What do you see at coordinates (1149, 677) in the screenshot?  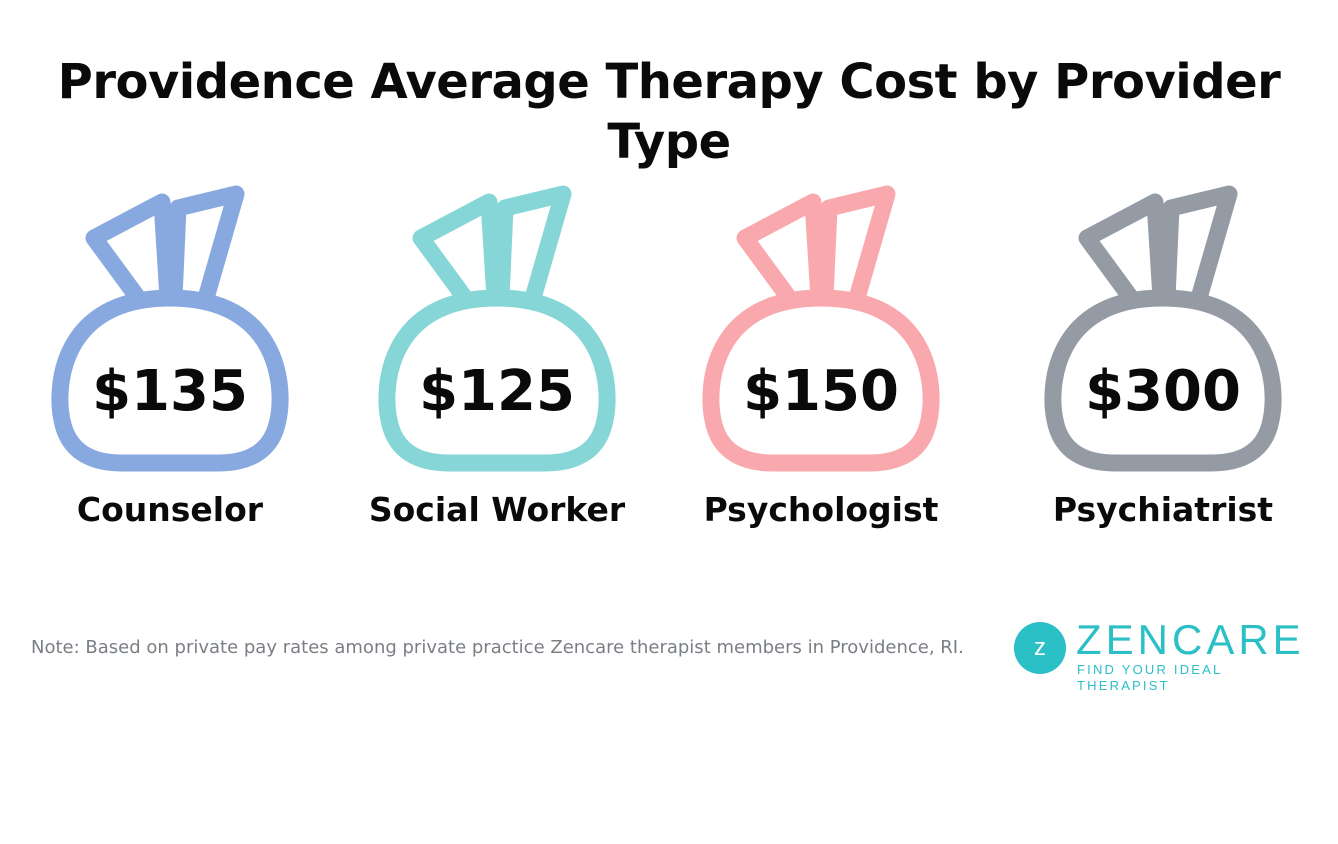 I see `logo-tagline: FIND YOUR IDEAL THERAPIST` at bounding box center [1149, 677].